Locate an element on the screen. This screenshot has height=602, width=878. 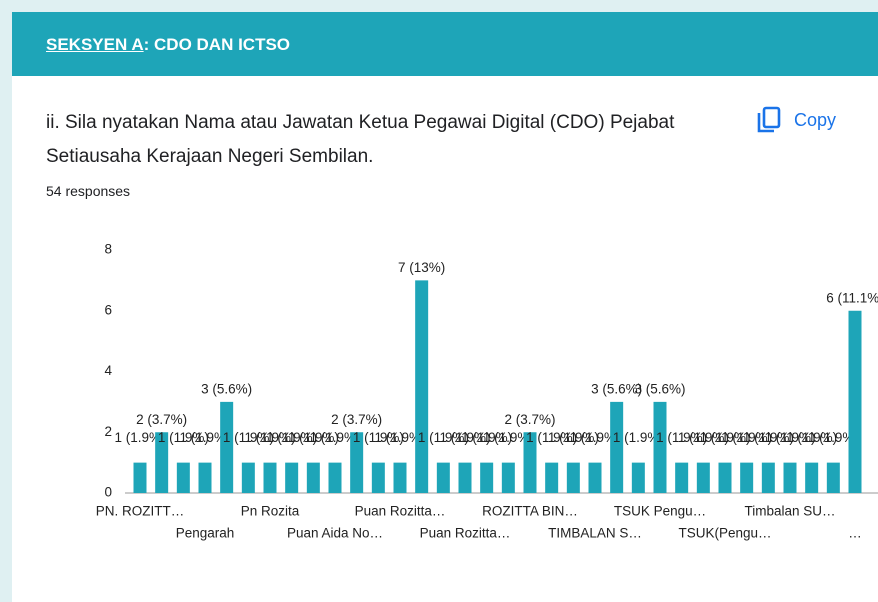
y-tick-label: 2 is located at coordinates (108, 431).